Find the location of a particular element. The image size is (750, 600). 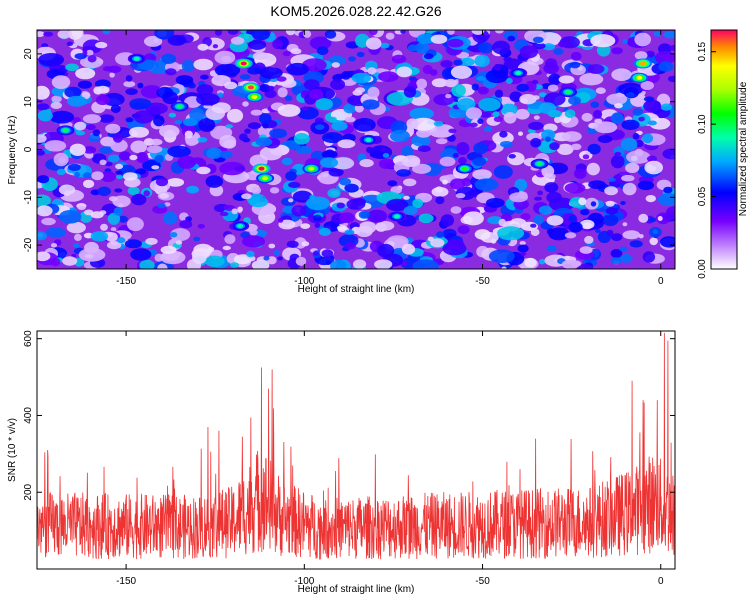

spectrogram-xtick-label: 0 is located at coordinates (661, 281).